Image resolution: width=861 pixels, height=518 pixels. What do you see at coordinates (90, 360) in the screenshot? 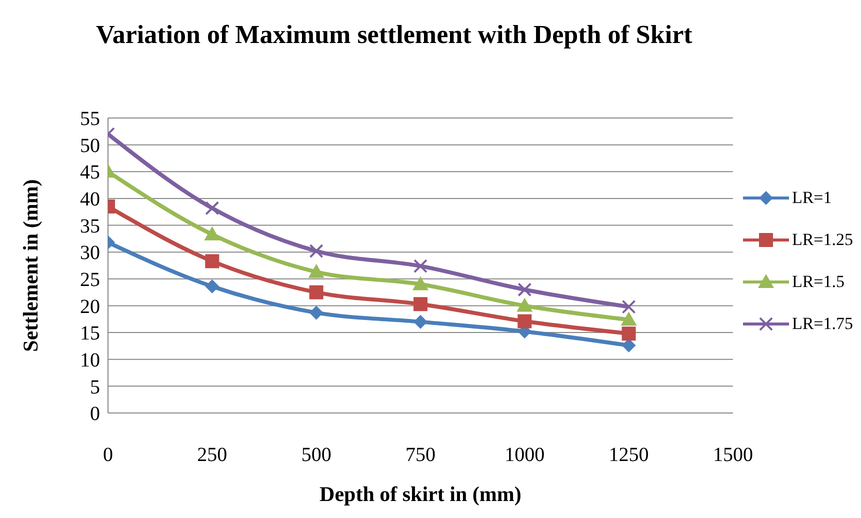
I see `y-tick-label: 10` at bounding box center [90, 360].